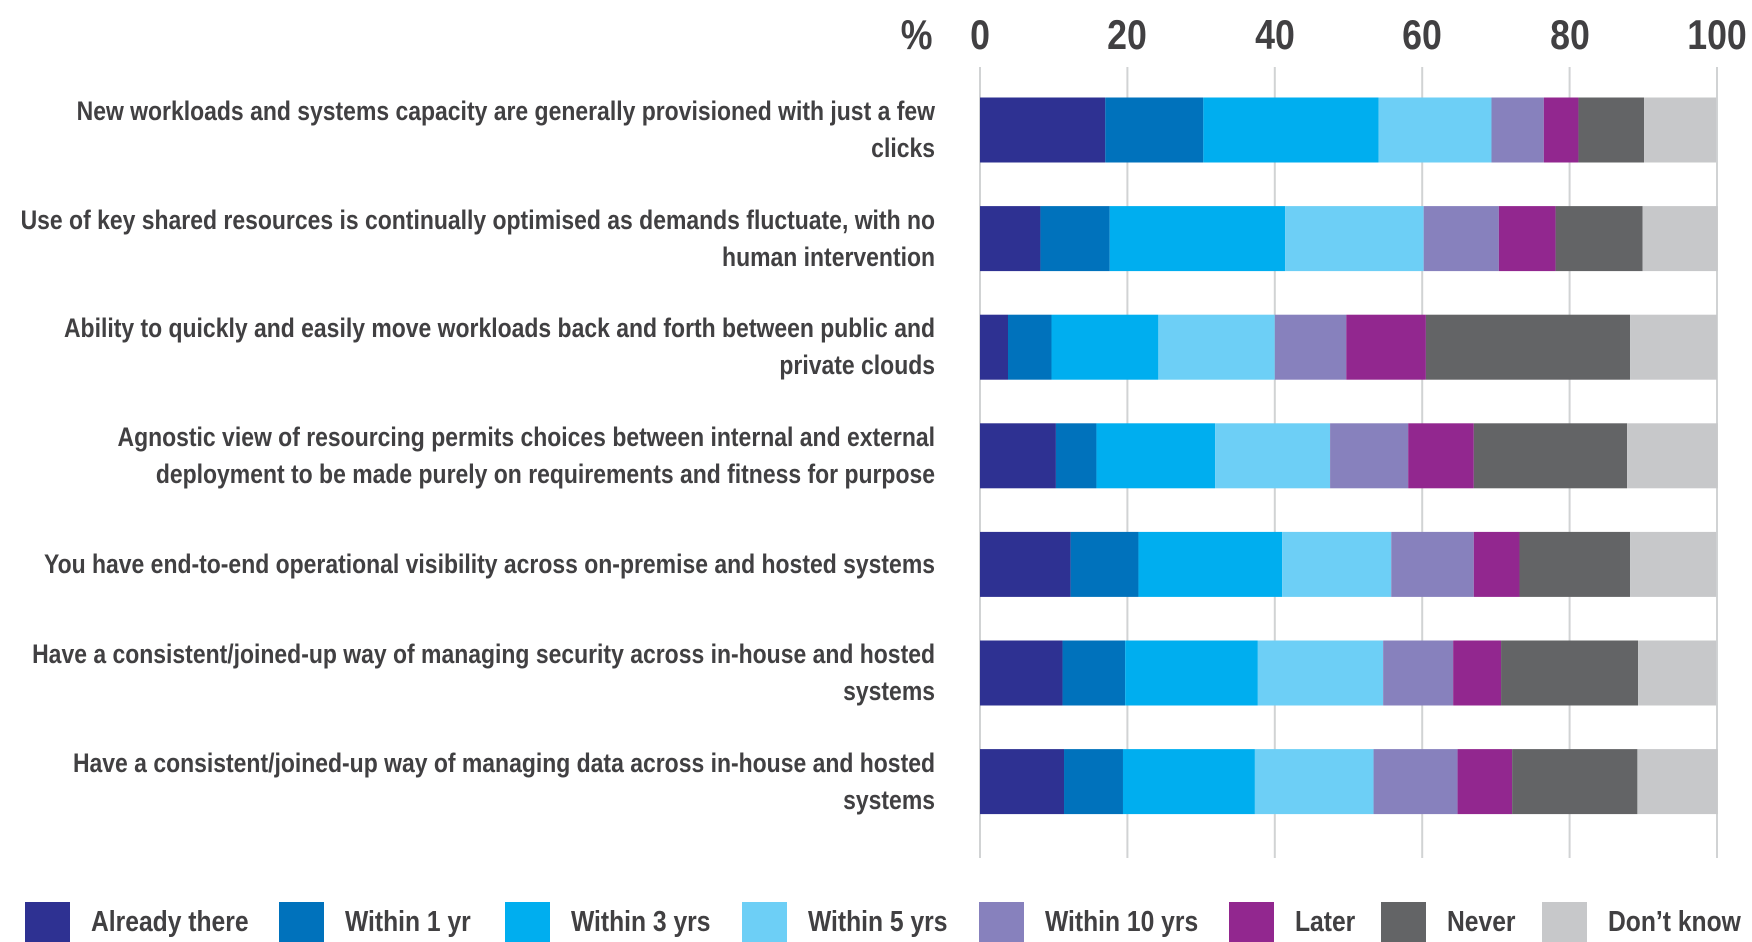 Image resolution: width=1752 pixels, height=942 pixels. What do you see at coordinates (1122, 922) in the screenshot?
I see `legend-label: Within 10 yrs` at bounding box center [1122, 922].